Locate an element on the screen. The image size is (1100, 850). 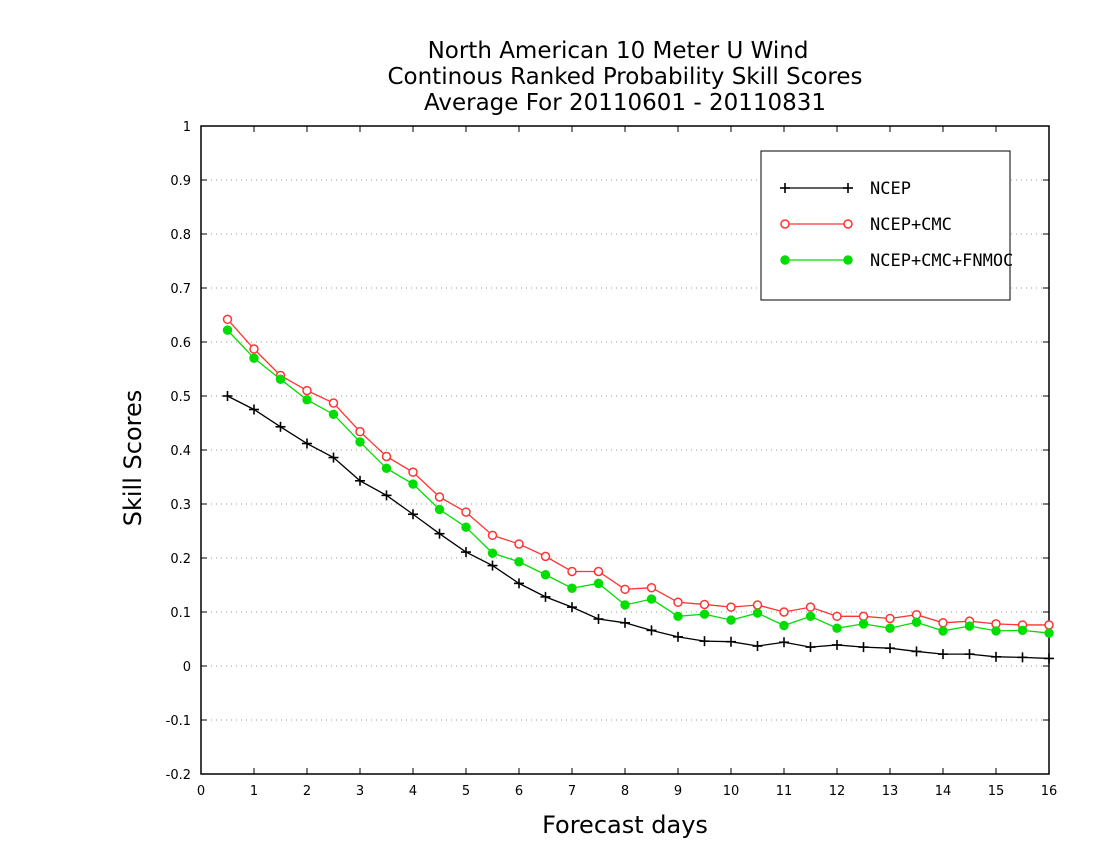
y-tick-label: 0.7 is located at coordinates (180, 289).